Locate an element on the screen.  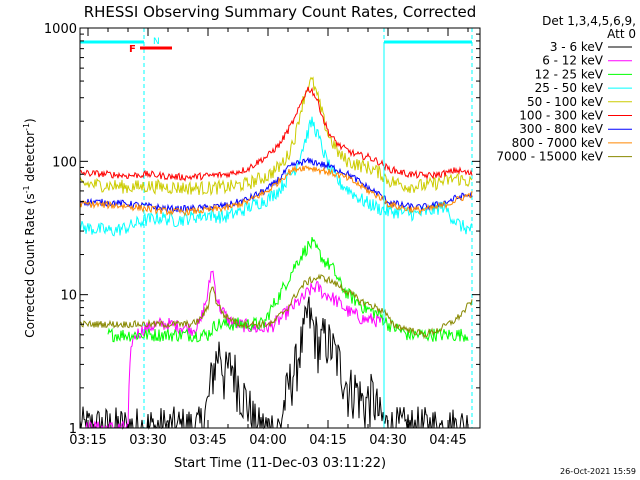
legend-label-4: 50 - 100 keV is located at coordinates (565, 102).